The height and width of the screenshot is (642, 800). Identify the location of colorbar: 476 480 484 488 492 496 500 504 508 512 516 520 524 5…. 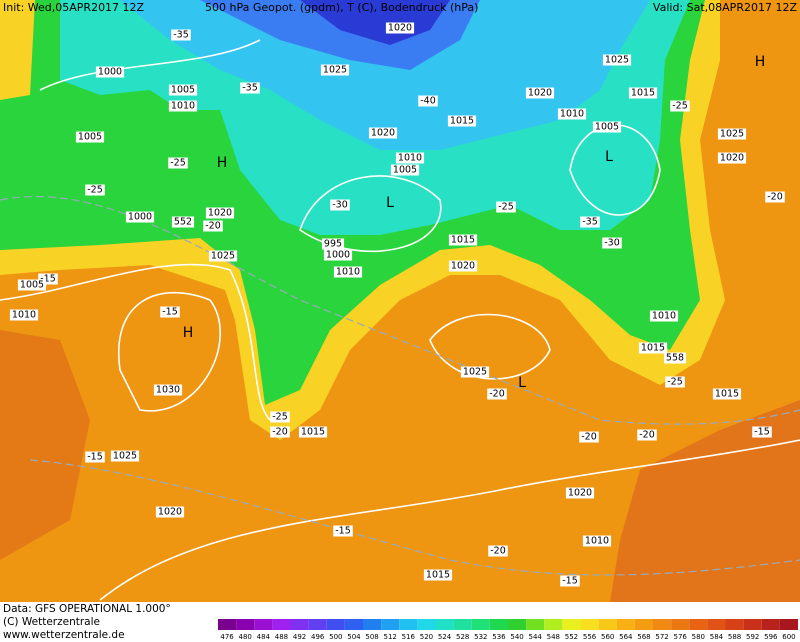
(508, 630).